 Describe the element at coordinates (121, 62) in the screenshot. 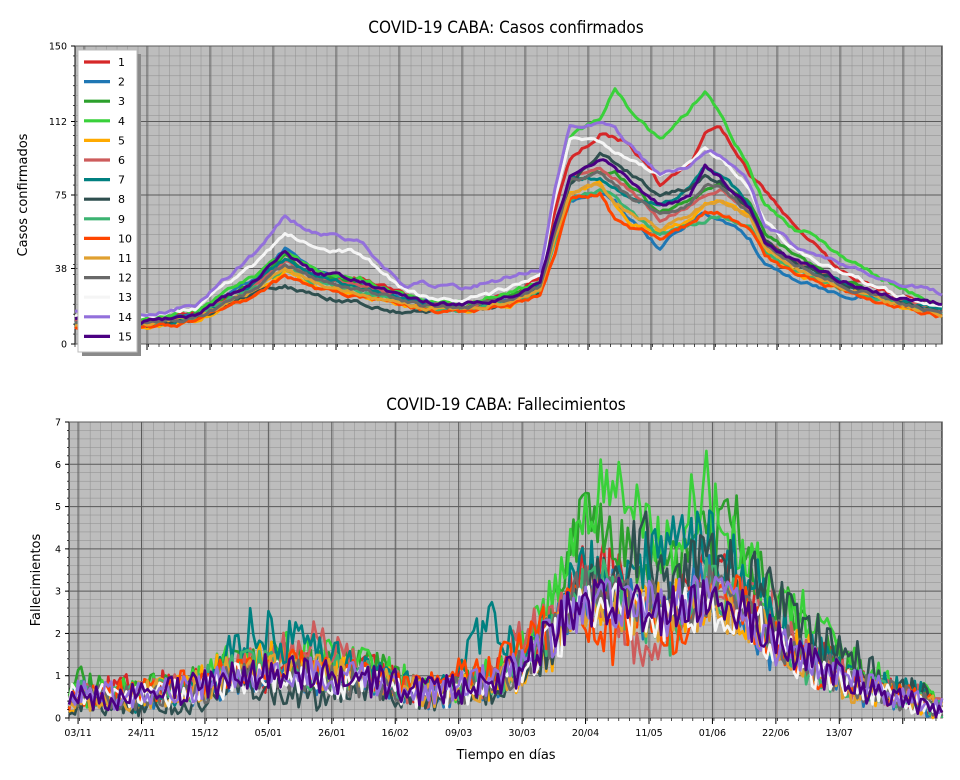

I see `legend-label: 1` at that location.